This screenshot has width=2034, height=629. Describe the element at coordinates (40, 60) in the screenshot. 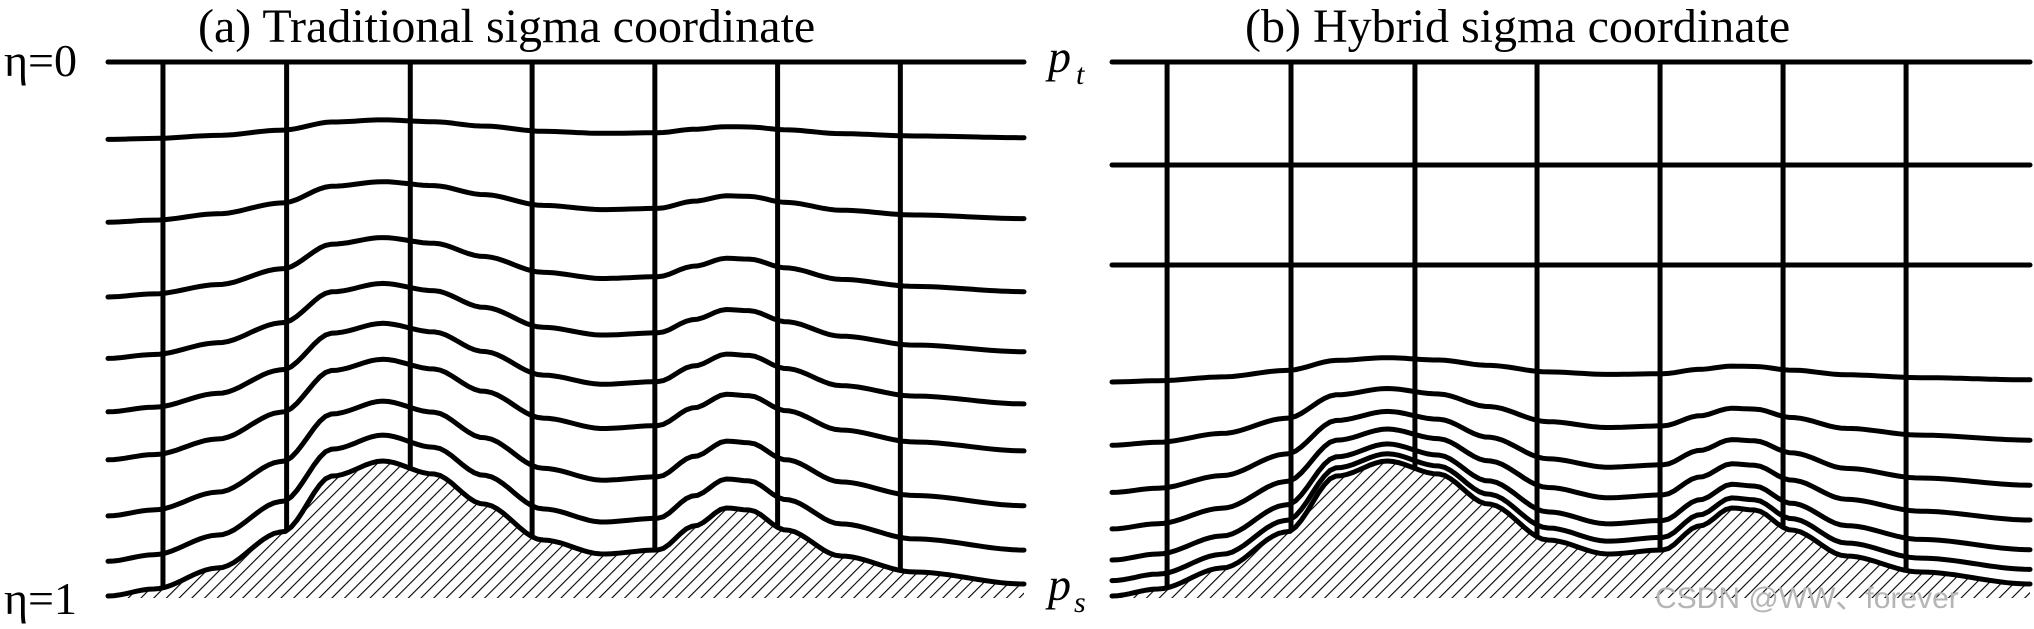

I see `eta-top-label: η=0` at that location.